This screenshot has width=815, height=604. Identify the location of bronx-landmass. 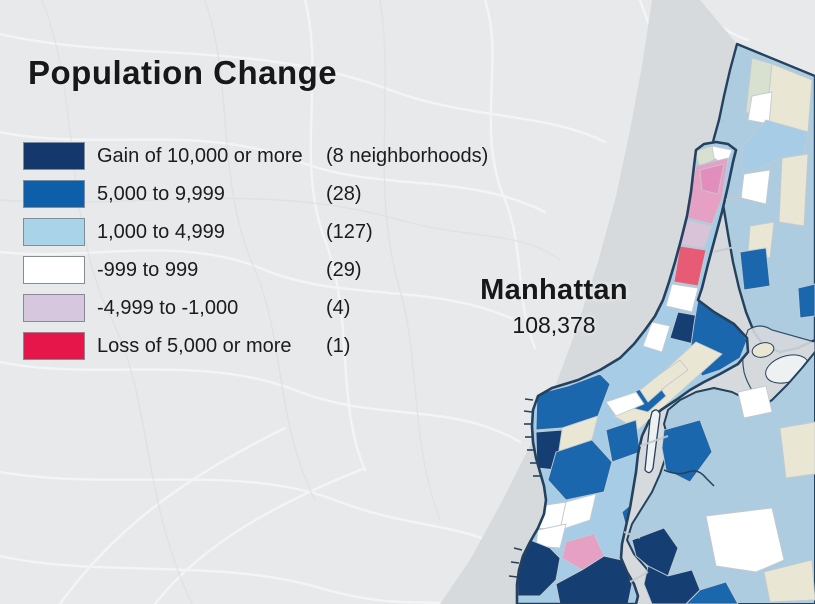
(762, 198).